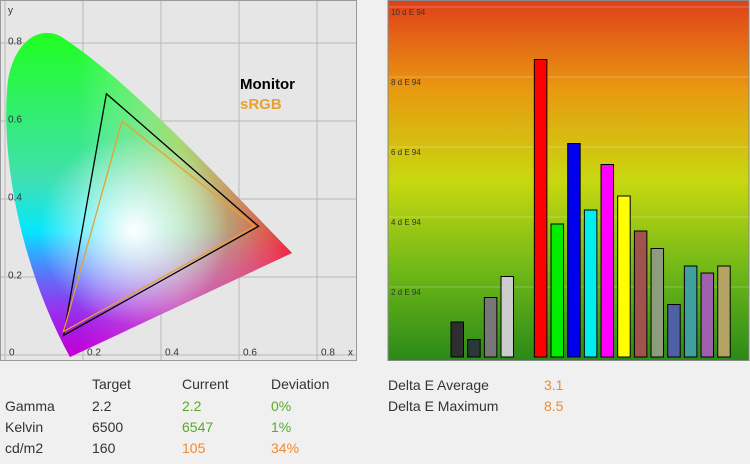 Image resolution: width=750 pixels, height=464 pixels. What do you see at coordinates (261, 104) in the screenshot?
I see `legend-entry: sRGB` at bounding box center [261, 104].